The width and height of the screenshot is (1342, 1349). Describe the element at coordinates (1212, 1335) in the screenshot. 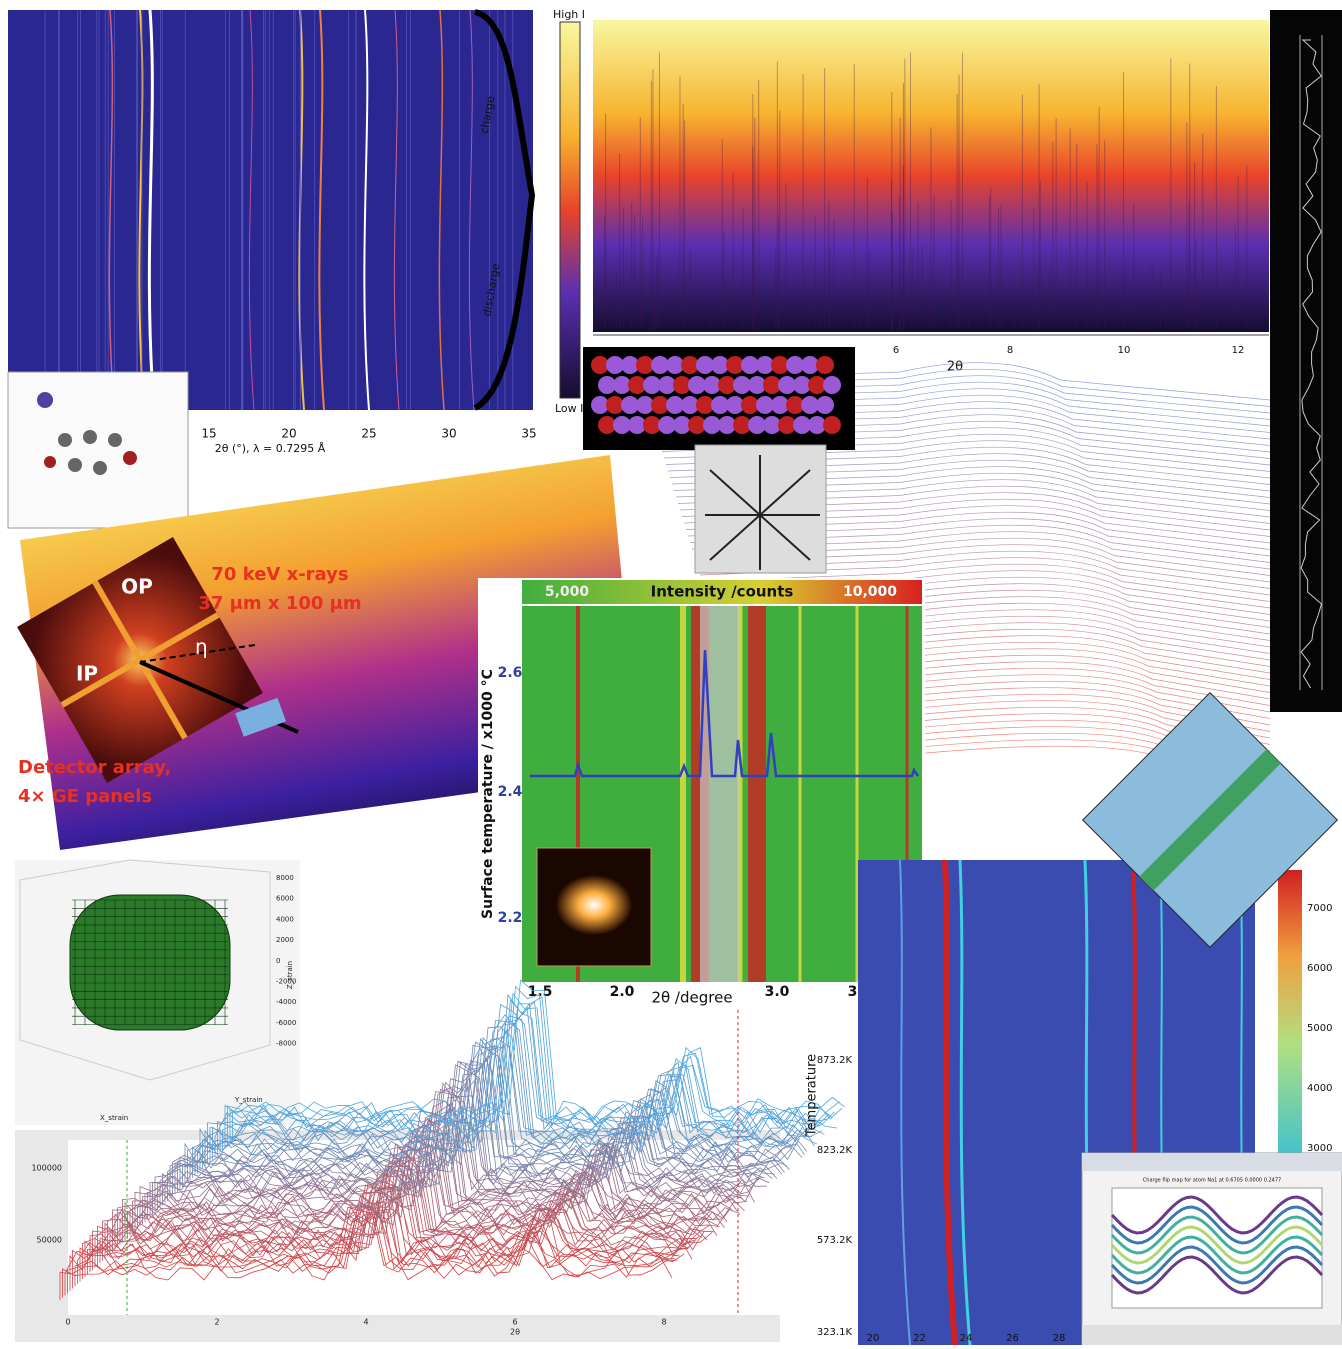

I see `toolbar` at that location.